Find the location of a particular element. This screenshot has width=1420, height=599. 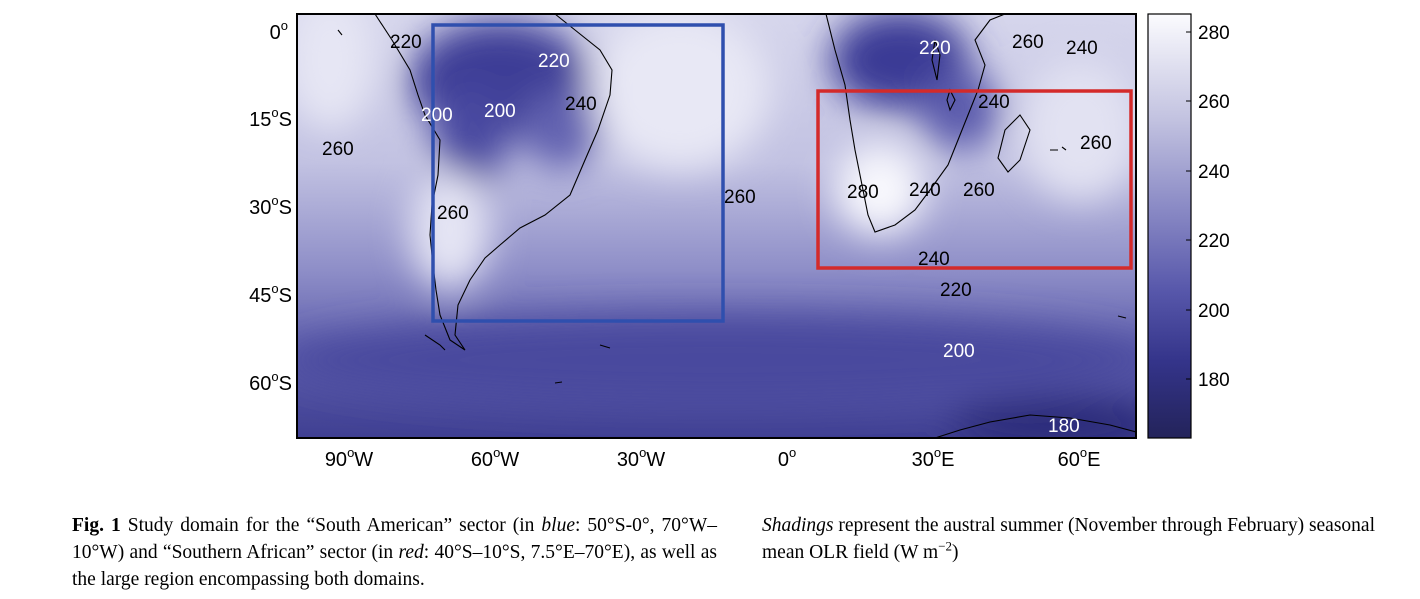

lat-label-45s: 45oS is located at coordinates (270, 294).